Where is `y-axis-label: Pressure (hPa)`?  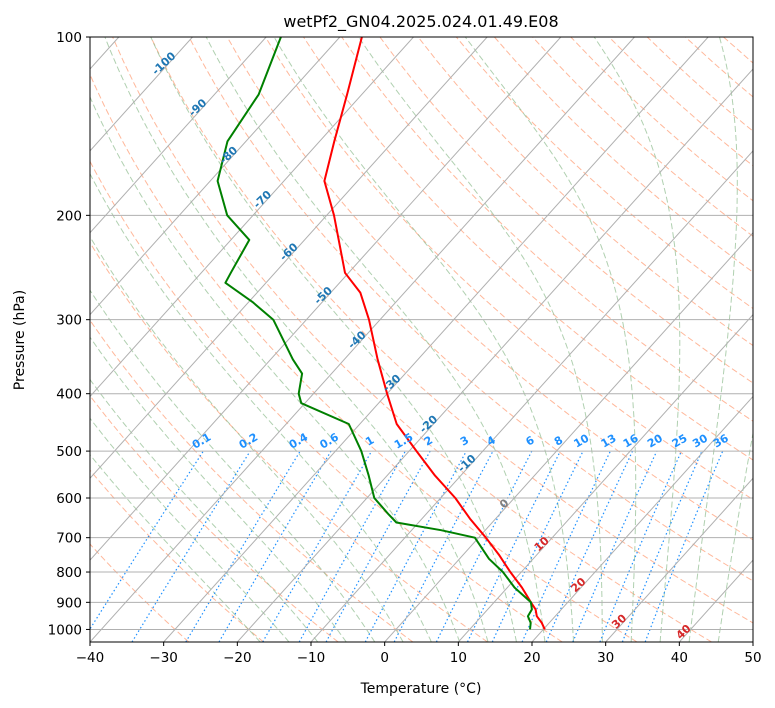 y-axis-label: Pressure (hPa) is located at coordinates (20, 340).